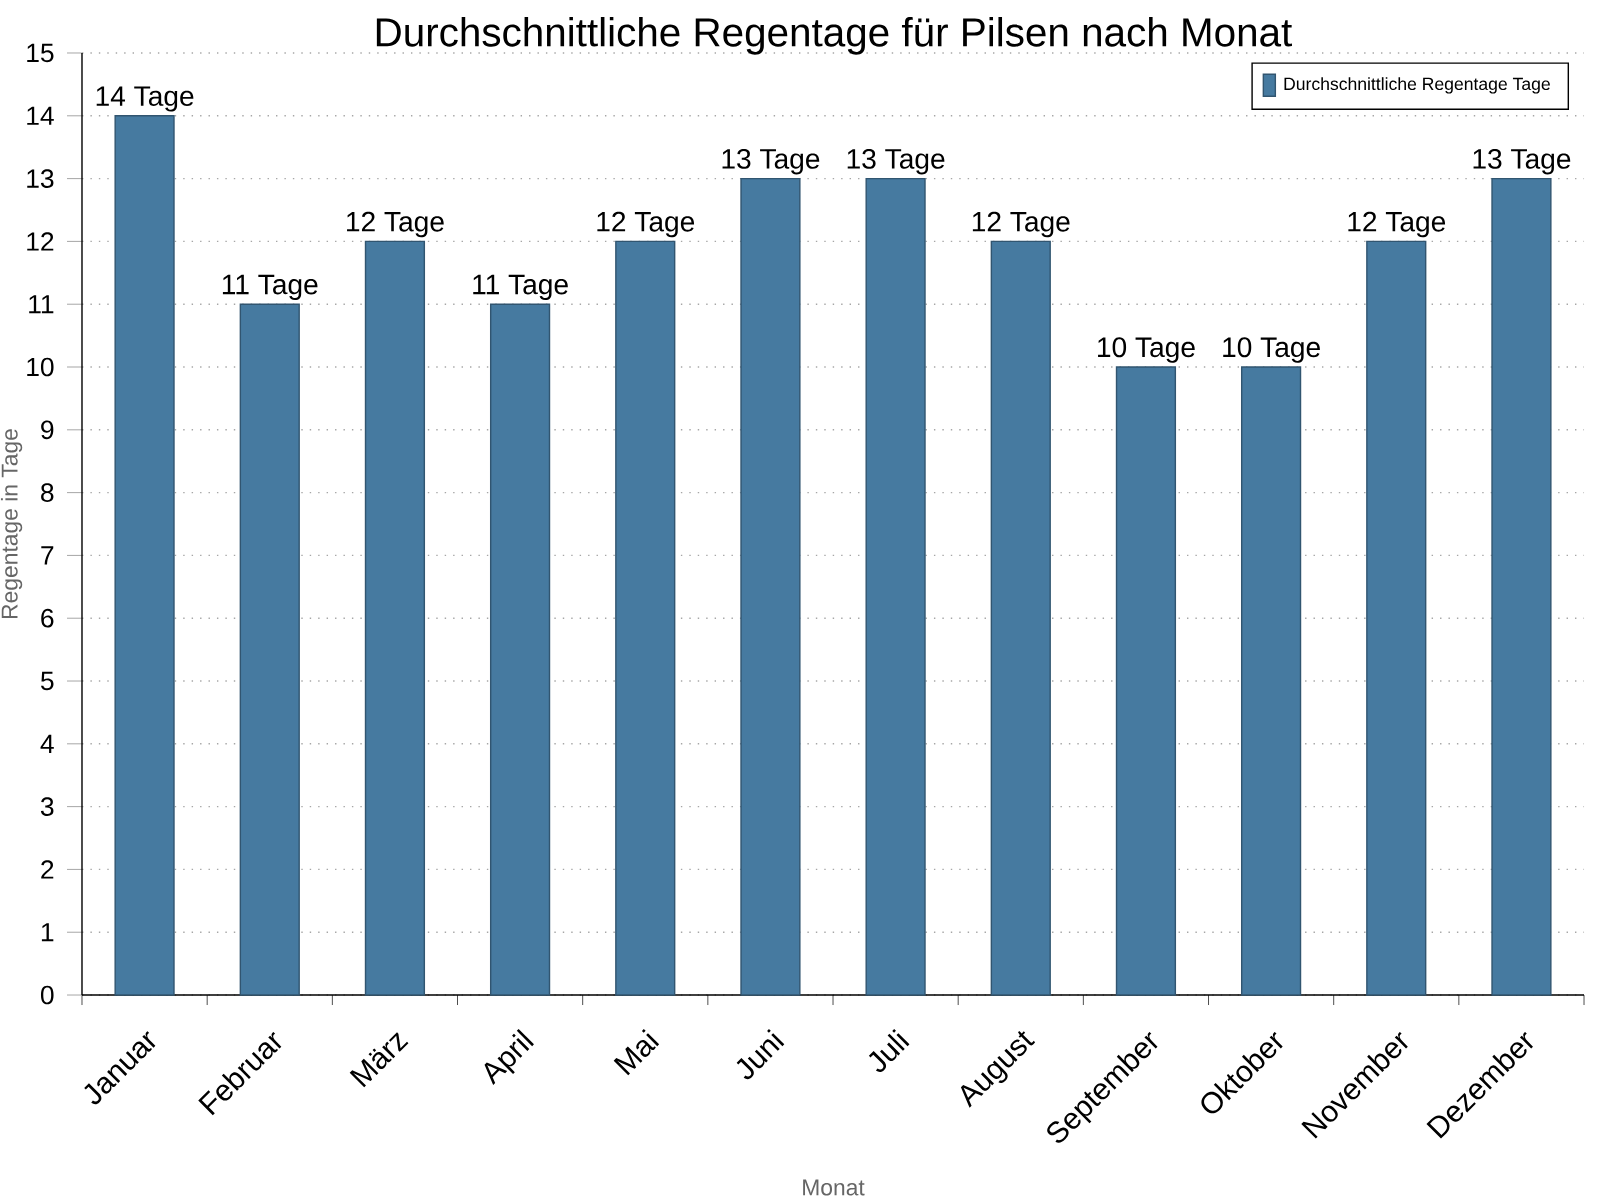 The width and height of the screenshot is (1600, 1200). What do you see at coordinates (145, 99) in the screenshot?
I see `data-label: 14 Tage` at bounding box center [145, 99].